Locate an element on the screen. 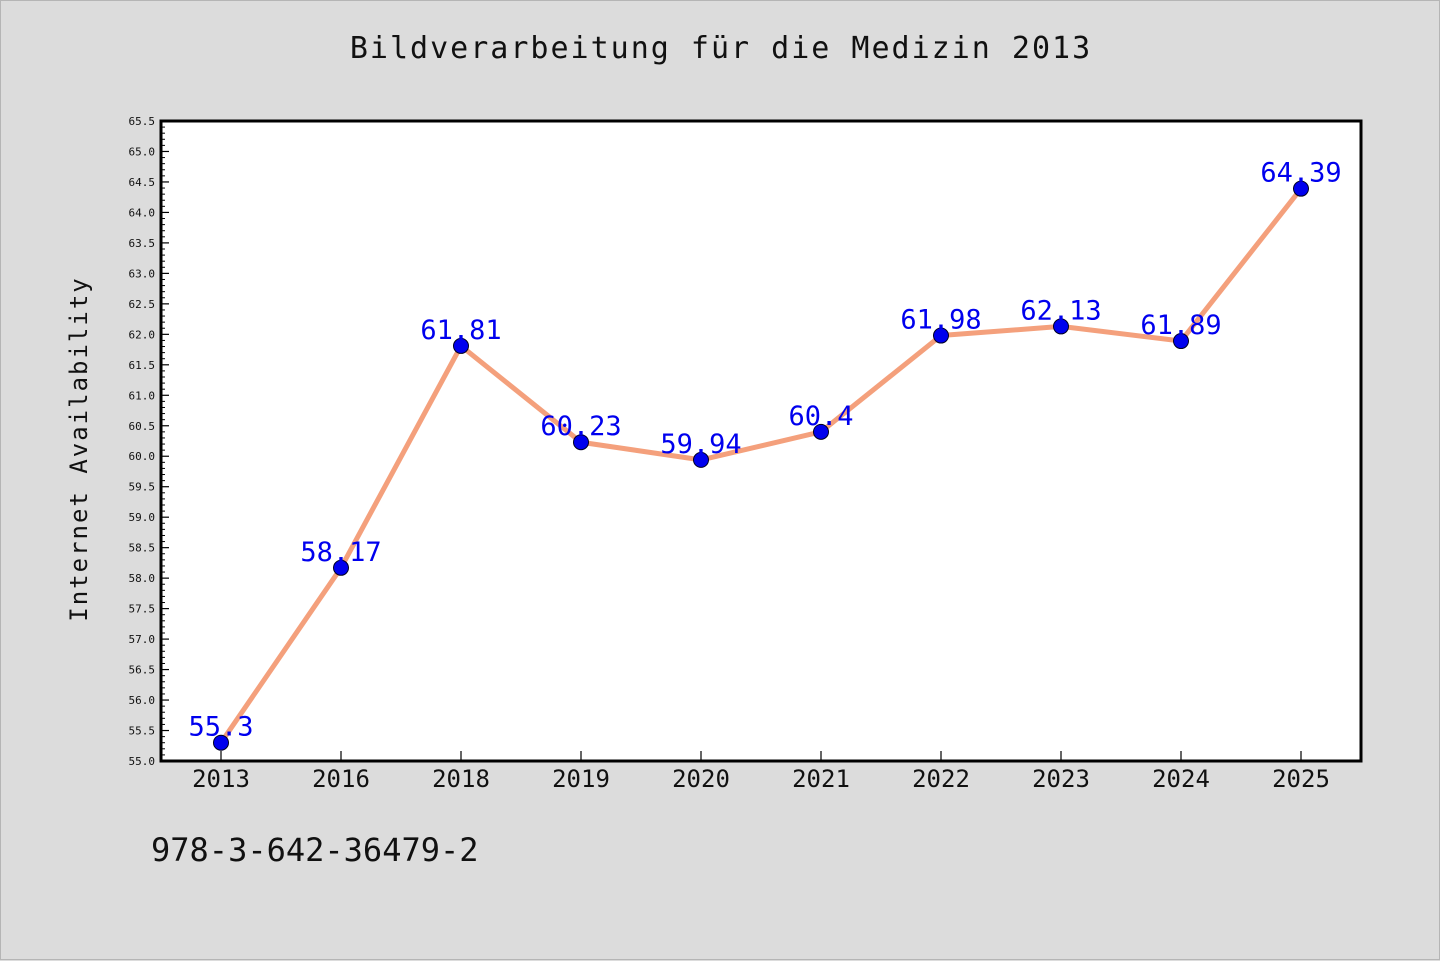 The image size is (1440, 961). data-label: 61.81 is located at coordinates (460, 330).